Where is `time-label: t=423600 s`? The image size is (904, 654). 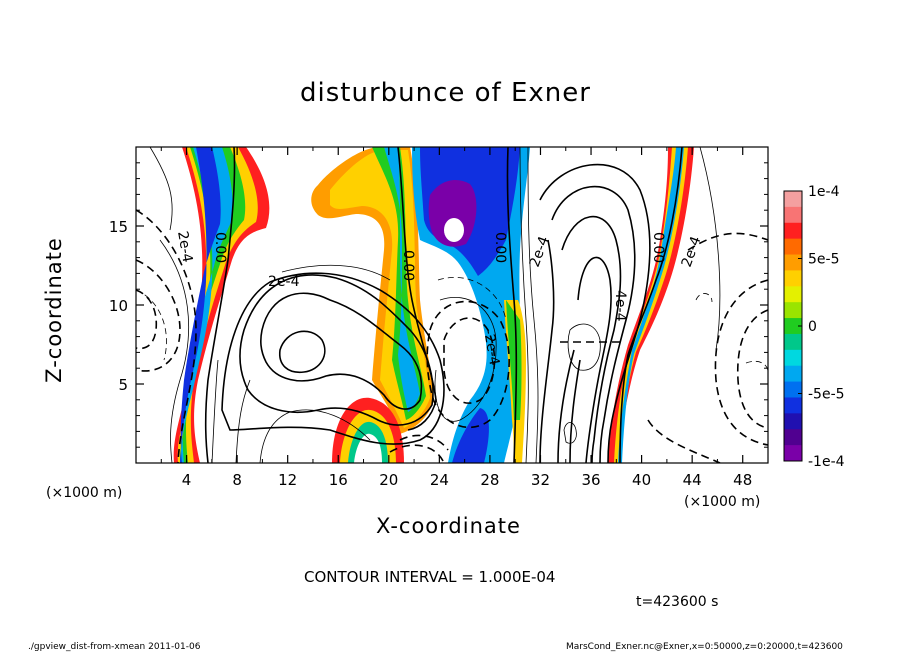 time-label: t=423600 s is located at coordinates (677, 602).